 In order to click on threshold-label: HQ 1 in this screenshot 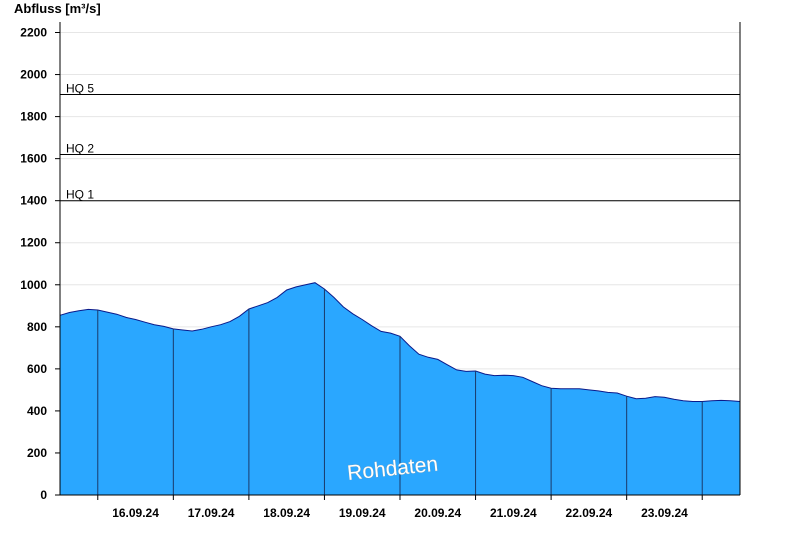, I will do `click(80, 195)`.